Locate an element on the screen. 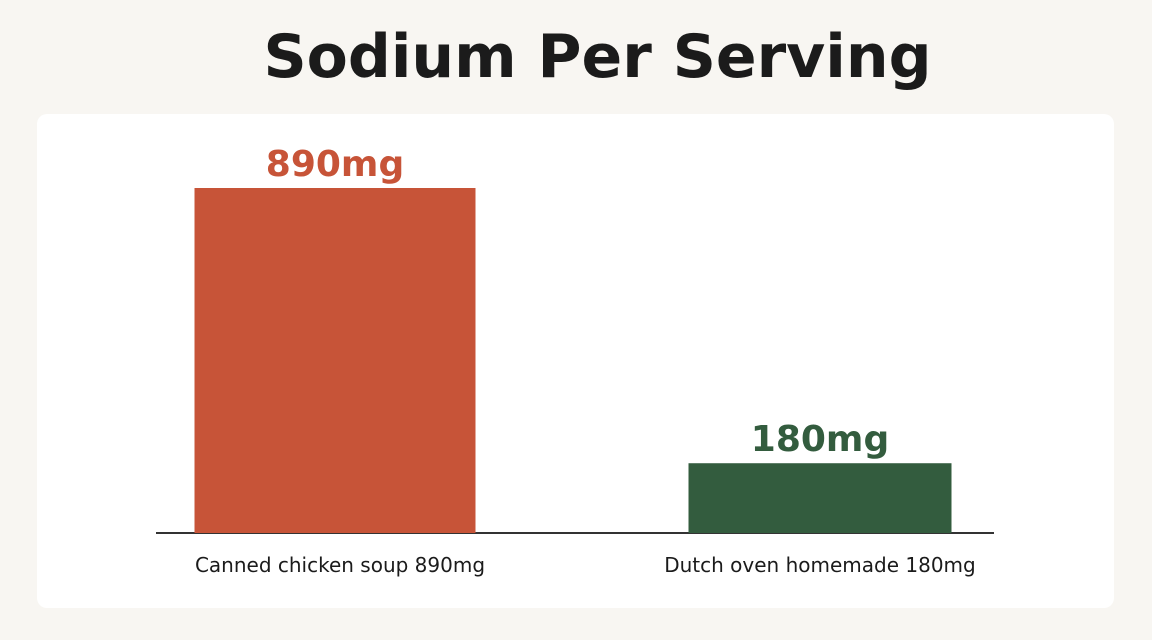 The width and height of the screenshot is (1152, 640). category-label-homemade-soup: Dutch oven homemade 180mg is located at coordinates (820, 565).